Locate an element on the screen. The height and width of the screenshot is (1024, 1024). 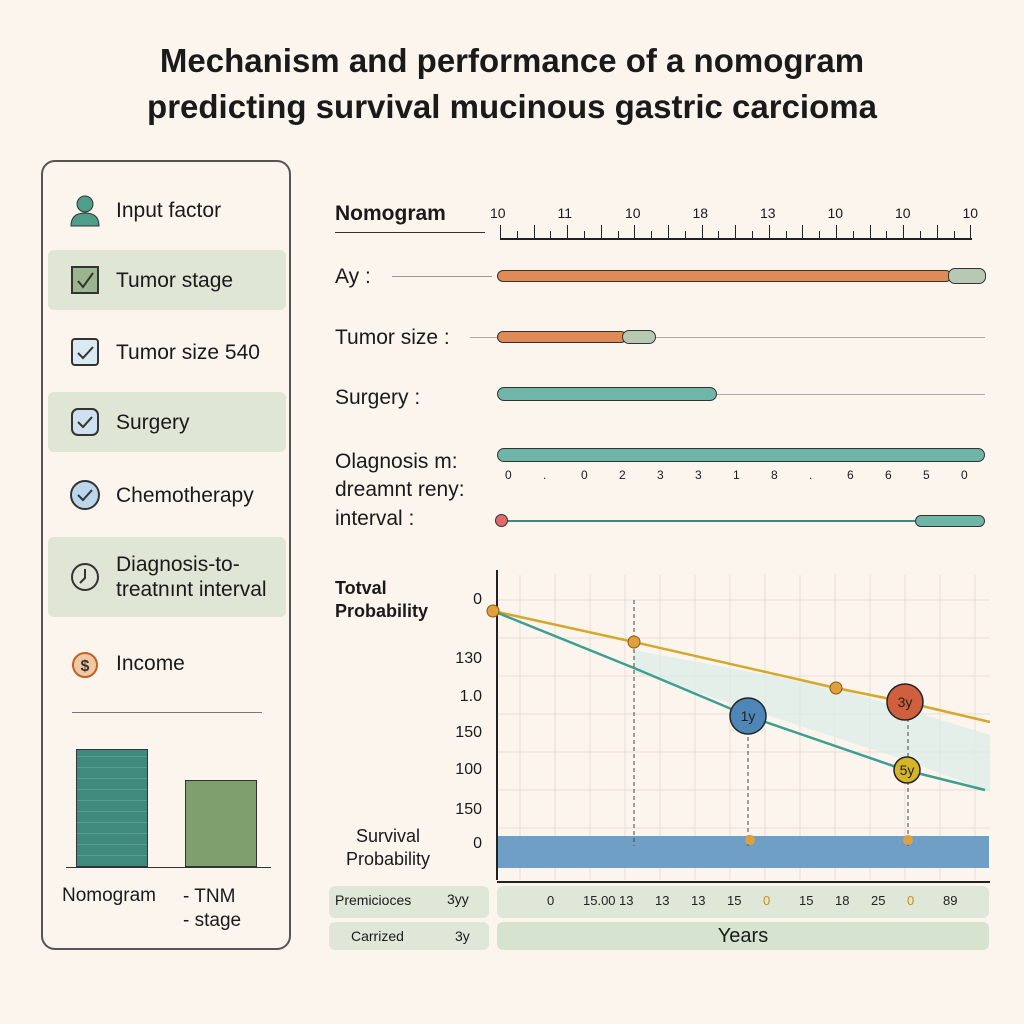
interval-axis is located at coordinates (710, 521).